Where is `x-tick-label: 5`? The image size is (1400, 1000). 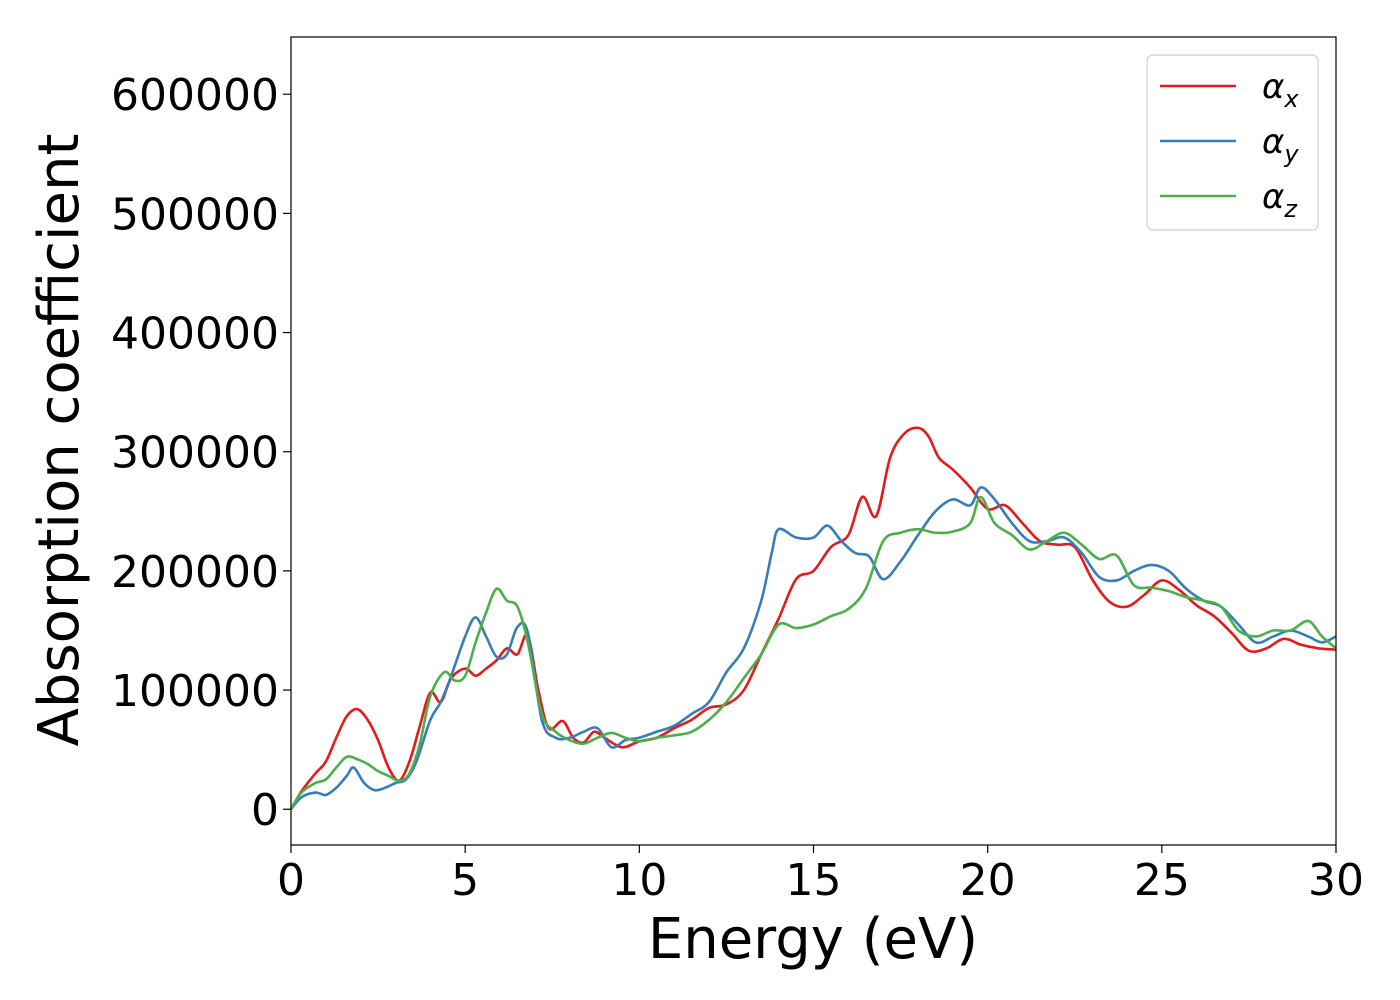
x-tick-label: 5 is located at coordinates (465, 880).